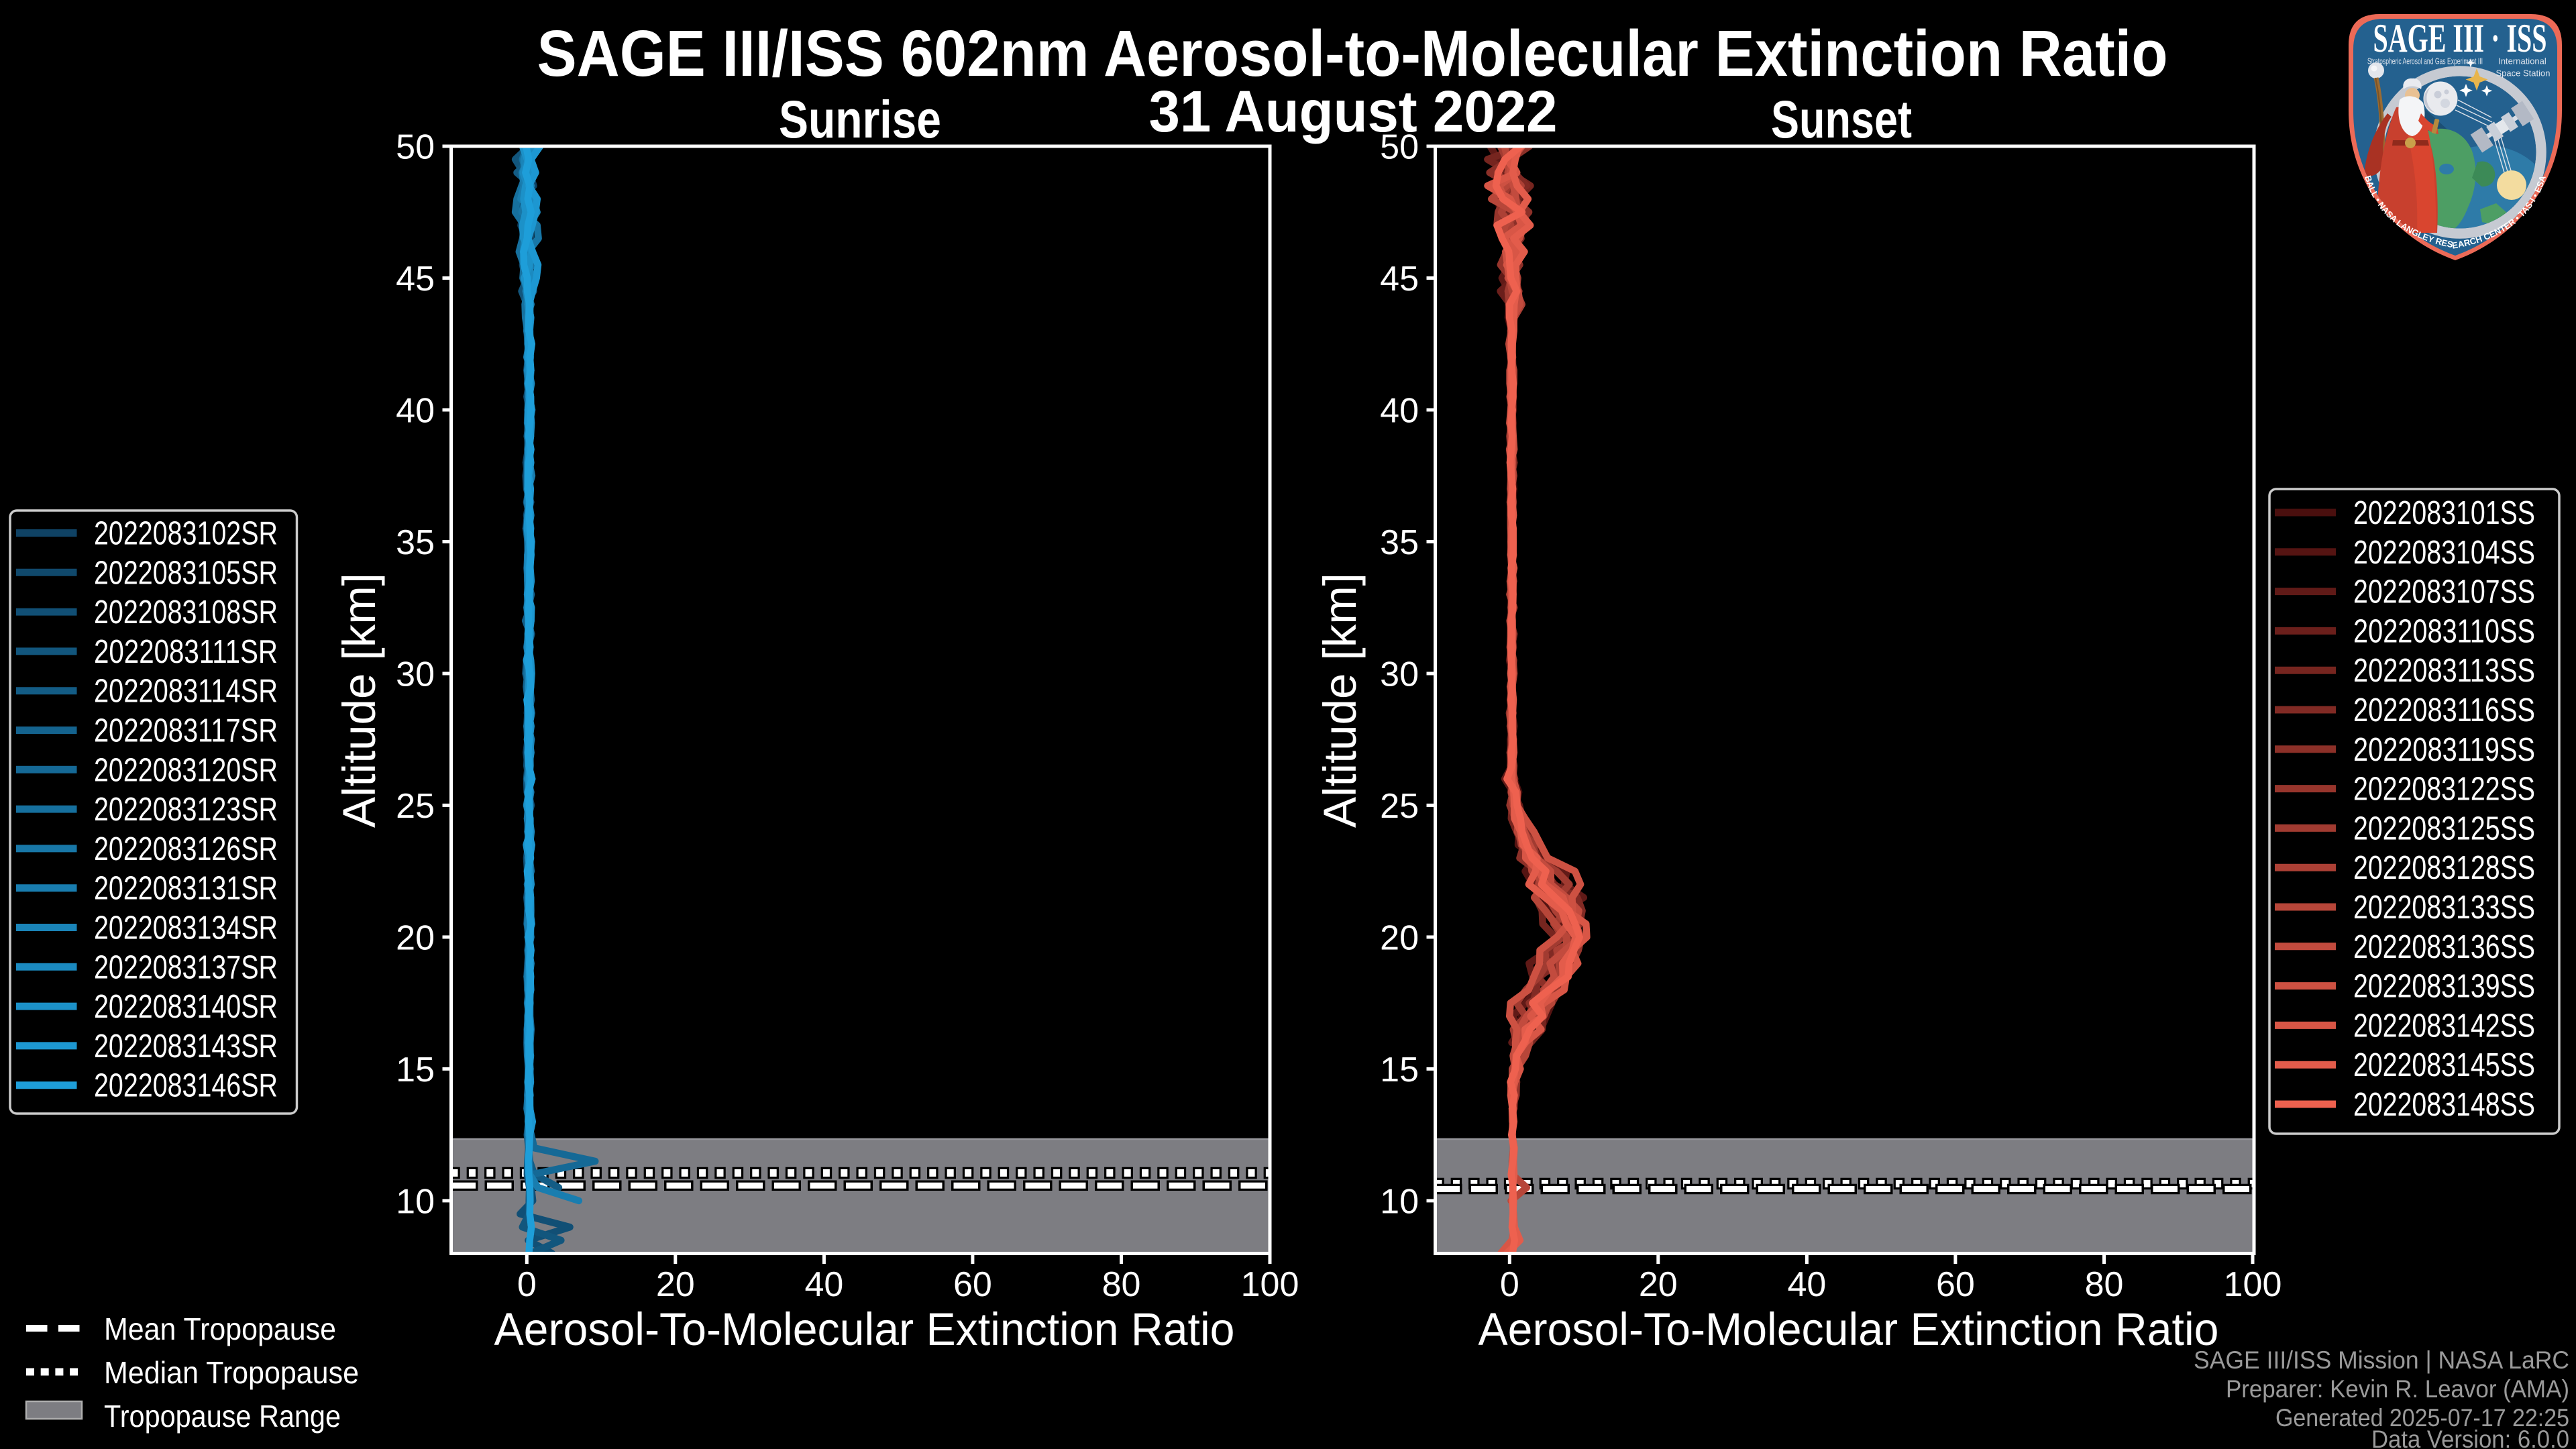 The width and height of the screenshot is (2576, 1449). I want to click on svg-text: 2022083110SS, so click(2444, 631).